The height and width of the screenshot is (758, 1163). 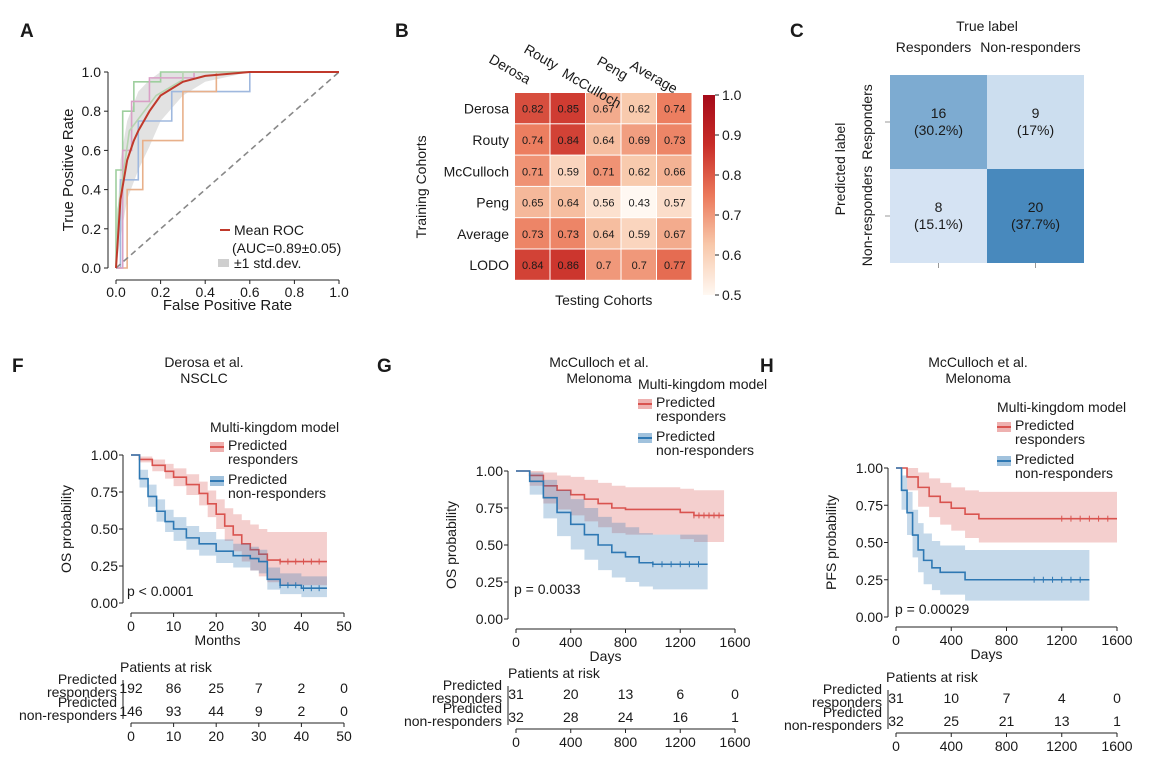 I want to click on heatmap-row-label: Derosa, so click(x=486, y=109).